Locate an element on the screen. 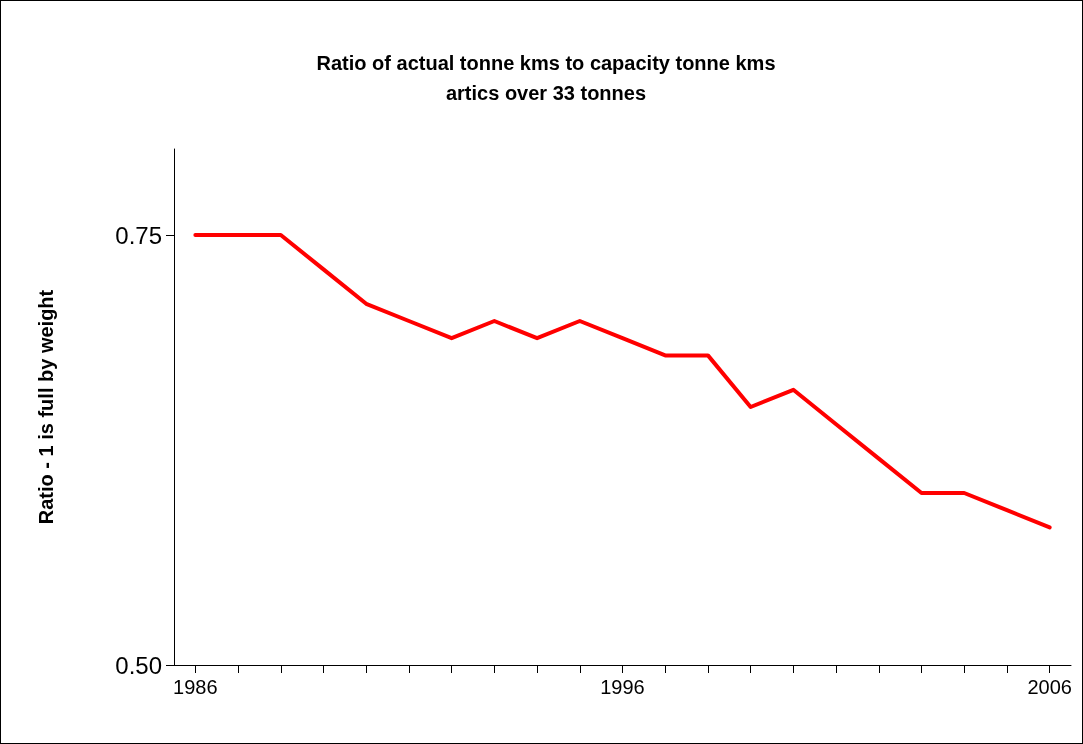  chart-title: Ratio of actual tonne kms to capacity tonne kms artics over 33 tonnes is located at coordinates (546, 78).